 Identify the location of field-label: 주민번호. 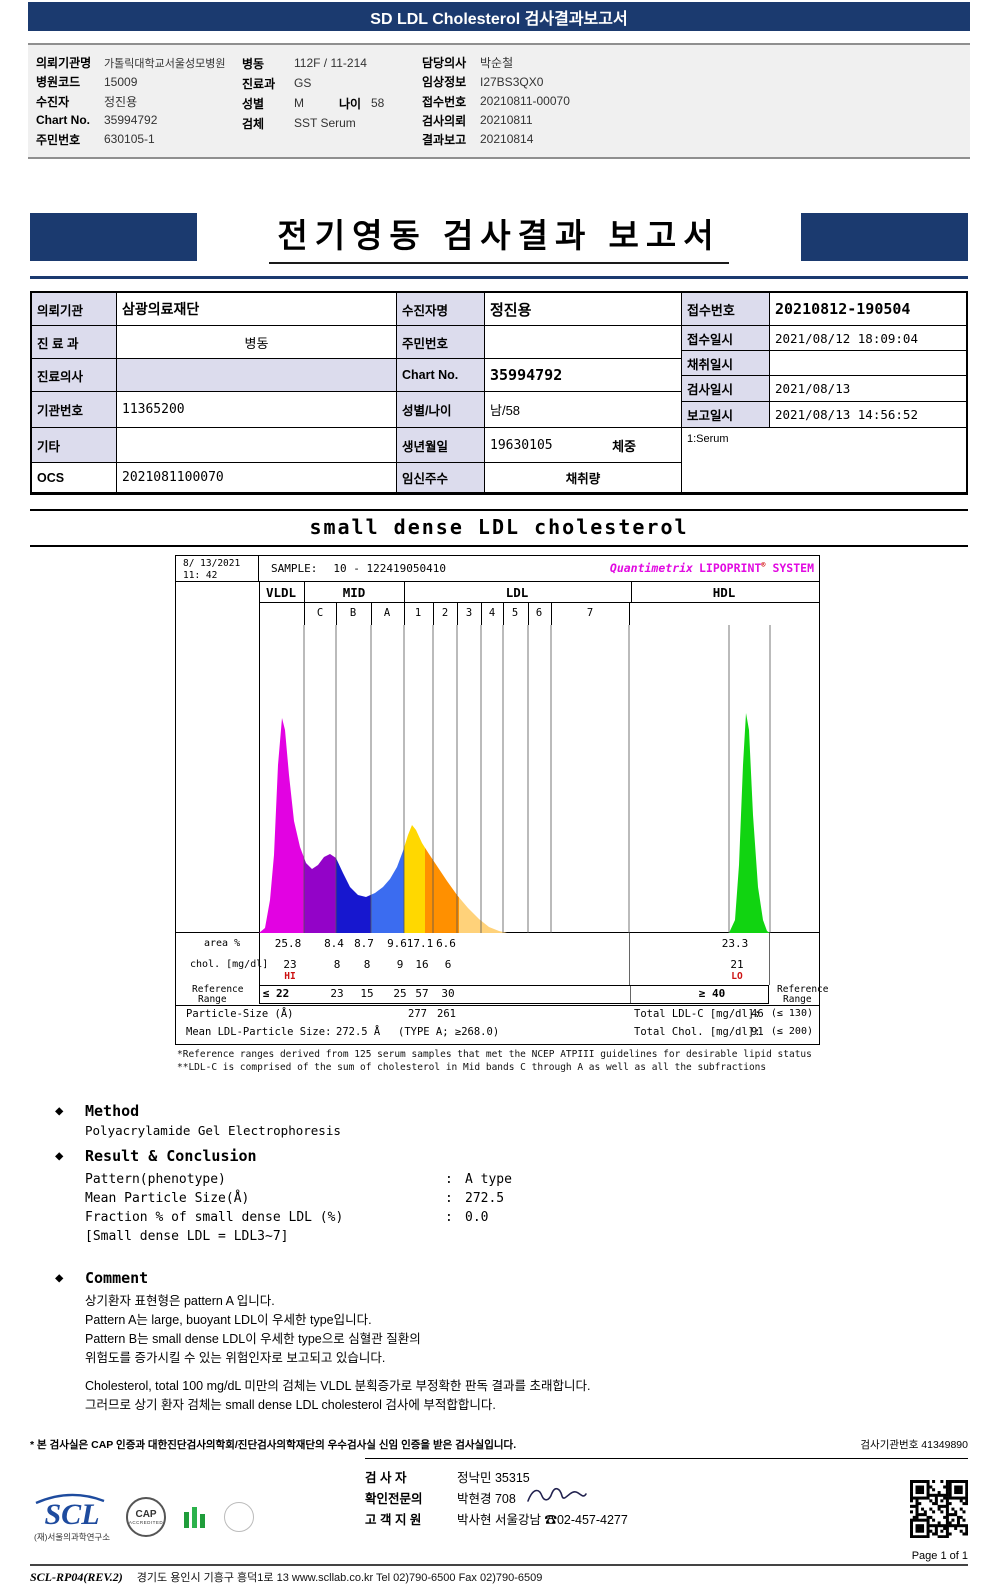
(58, 139).